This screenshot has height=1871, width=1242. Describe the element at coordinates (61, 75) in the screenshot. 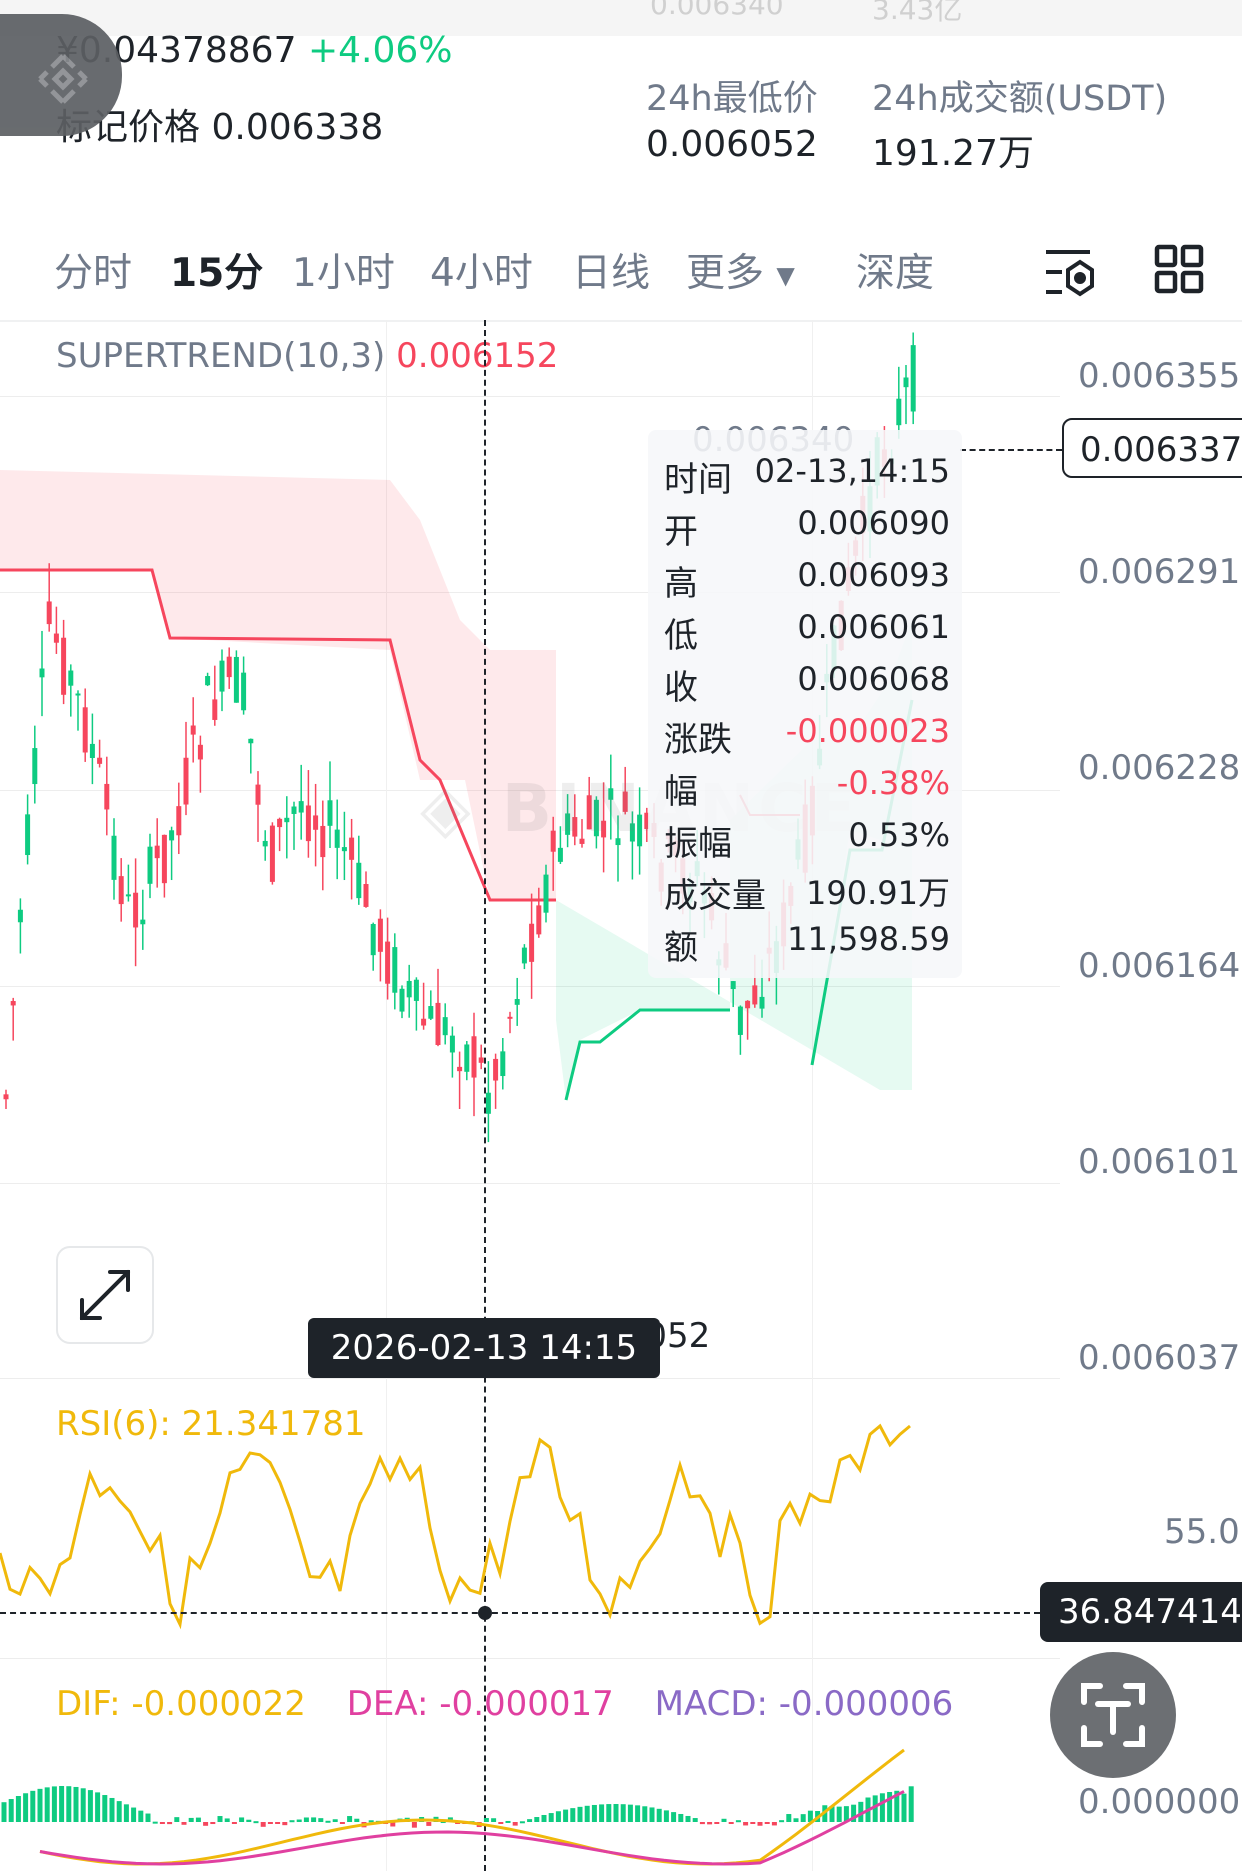

I see `floating-logo-button` at that location.